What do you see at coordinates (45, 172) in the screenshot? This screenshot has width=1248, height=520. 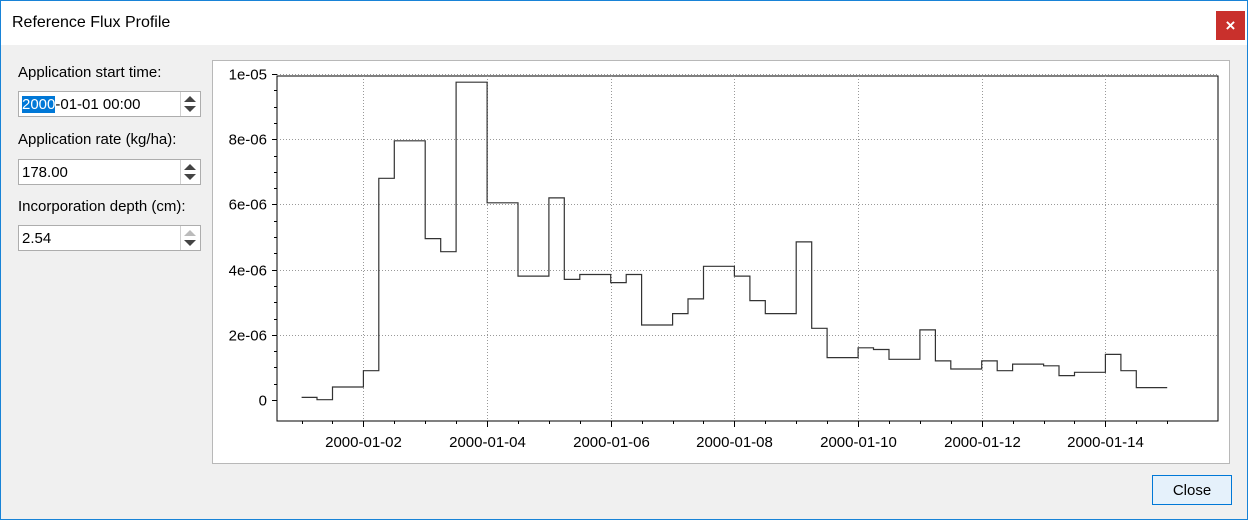 I see `rate-value: 178.00` at bounding box center [45, 172].